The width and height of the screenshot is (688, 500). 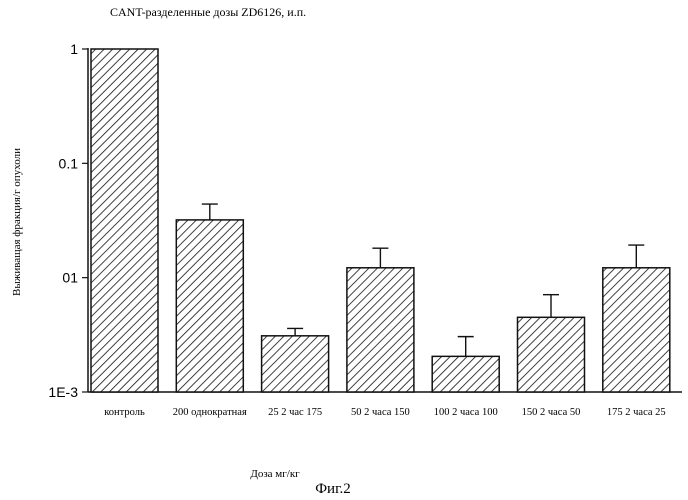 I want to click on x-category-label: 100 2 часа 100, so click(x=466, y=412).